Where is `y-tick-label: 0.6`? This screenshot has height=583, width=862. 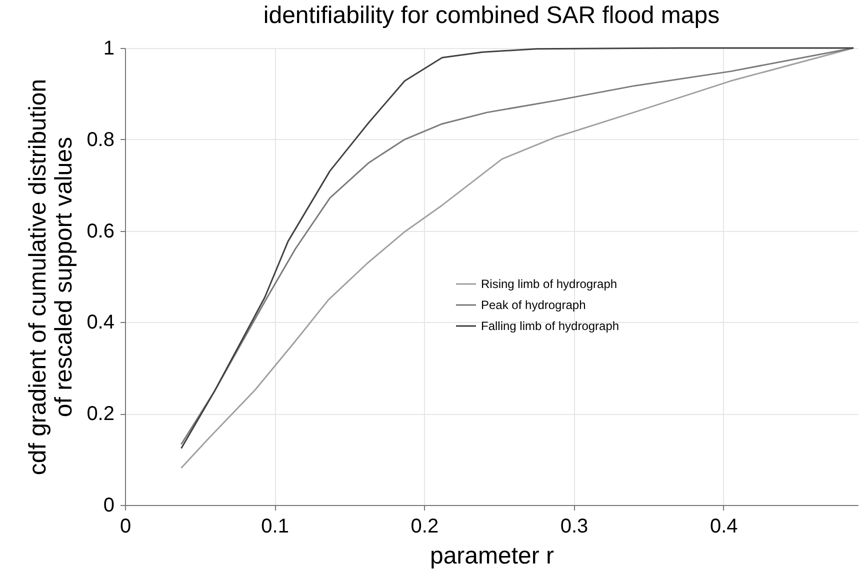 y-tick-label: 0.6 is located at coordinates (100, 231).